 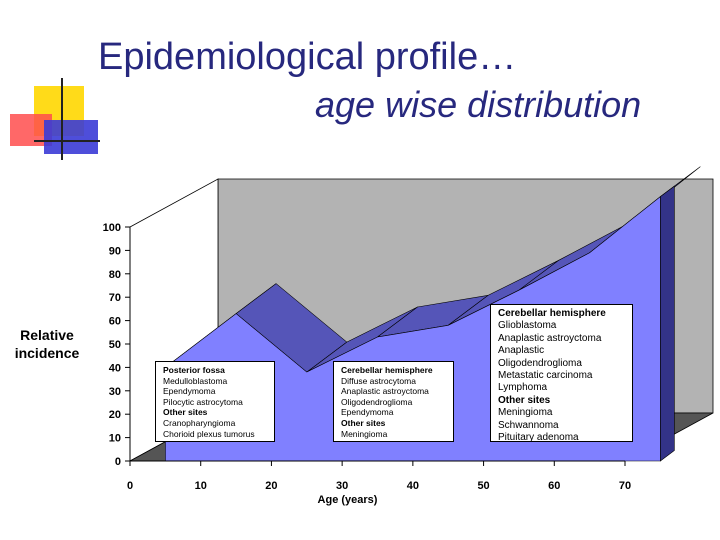 I want to click on y-tick-label: 90, so click(x=115, y=251).